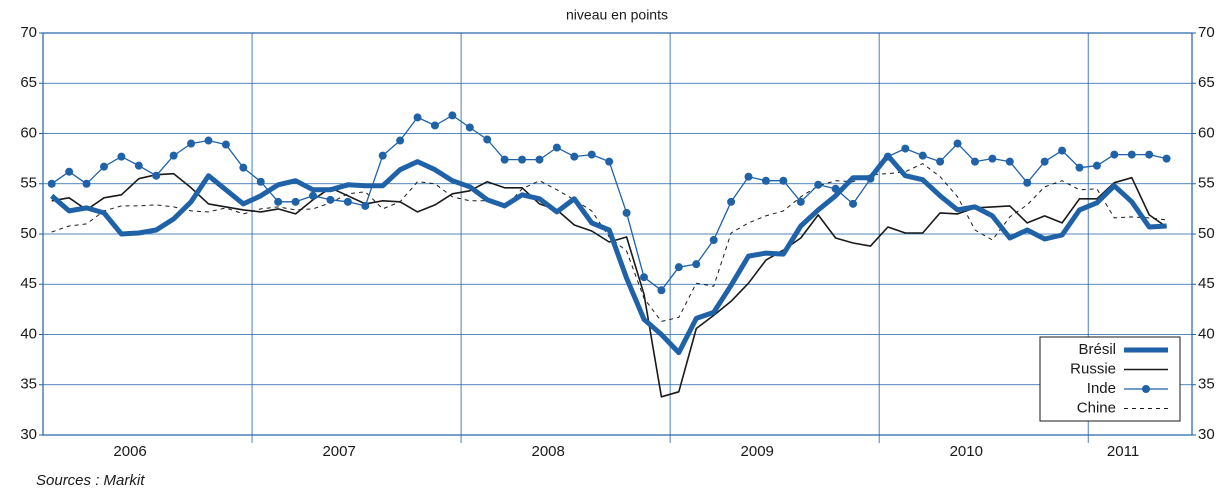 This screenshot has height=495, width=1225. I want to click on x-tick-label: 2006, so click(129, 451).